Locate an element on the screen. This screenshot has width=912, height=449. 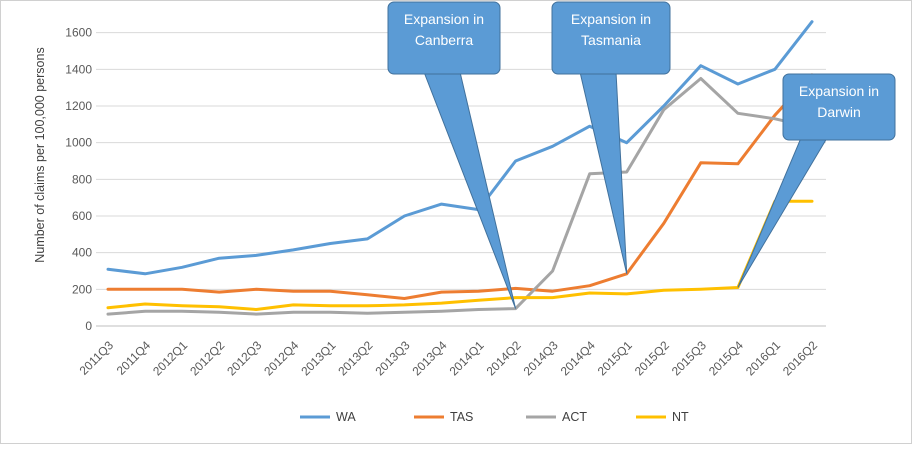
legend-label: WA is located at coordinates (346, 417).